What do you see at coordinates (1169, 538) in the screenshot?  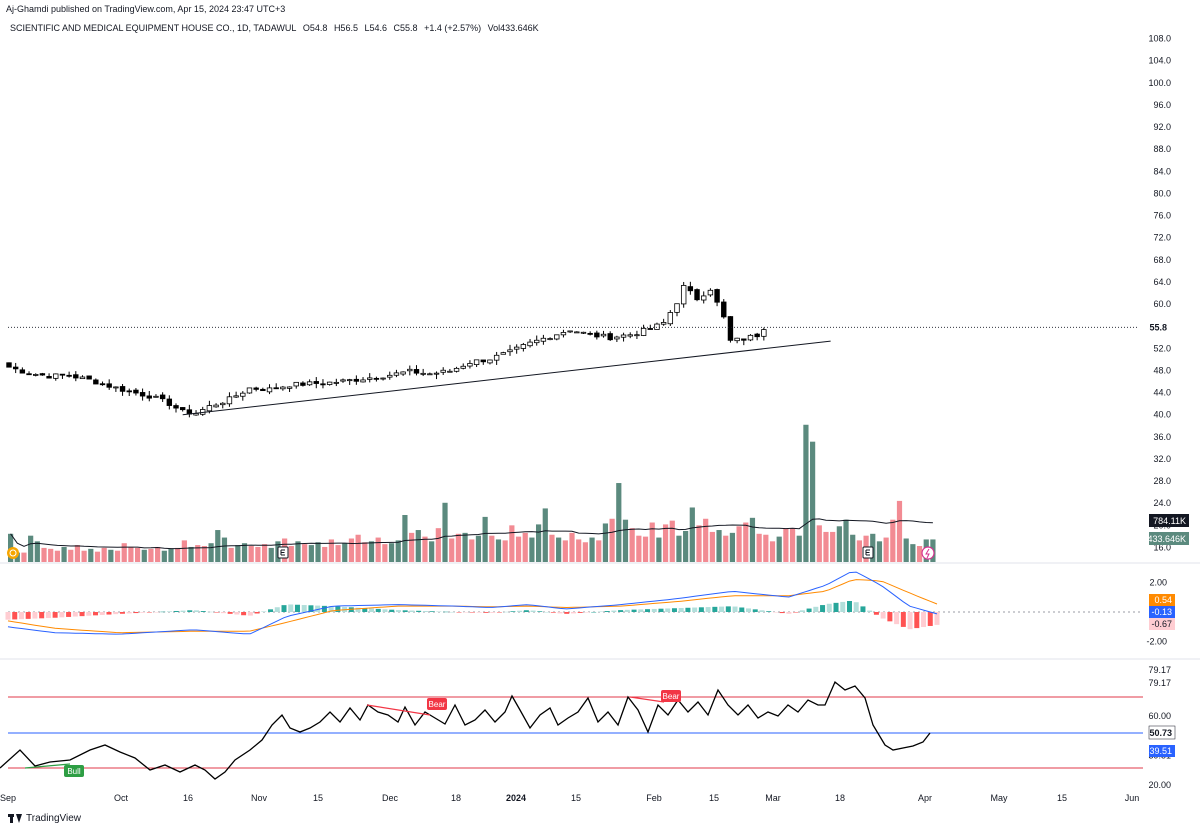 I see `volume-last-label-bg` at bounding box center [1169, 538].